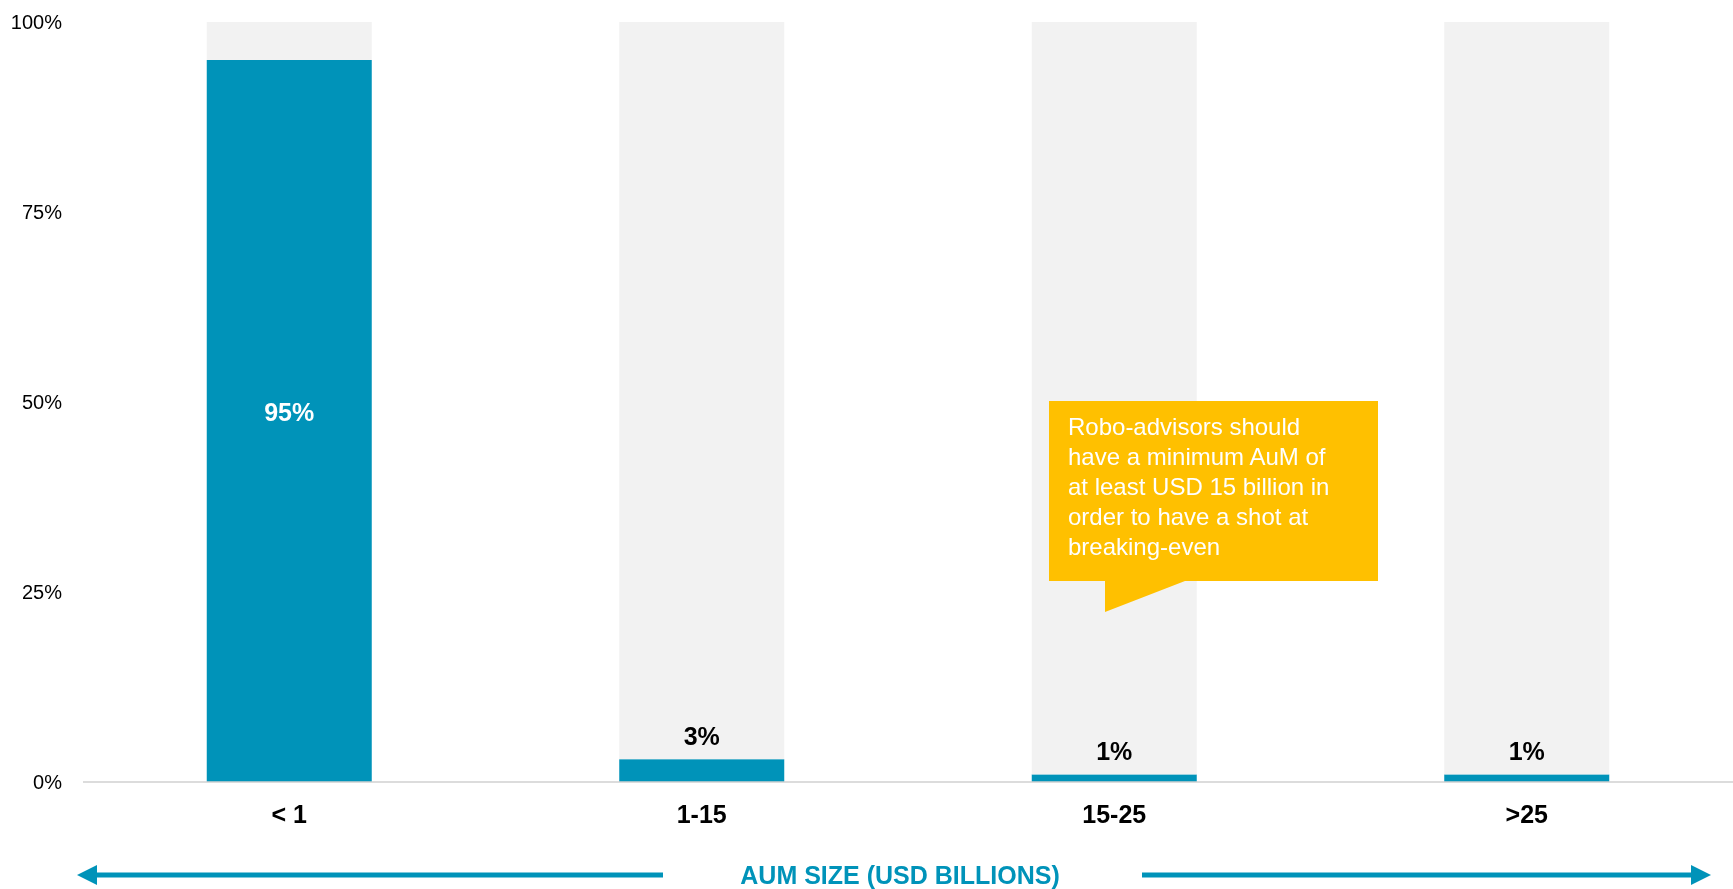  I want to click on x-tick-label: < 1, so click(289, 814).